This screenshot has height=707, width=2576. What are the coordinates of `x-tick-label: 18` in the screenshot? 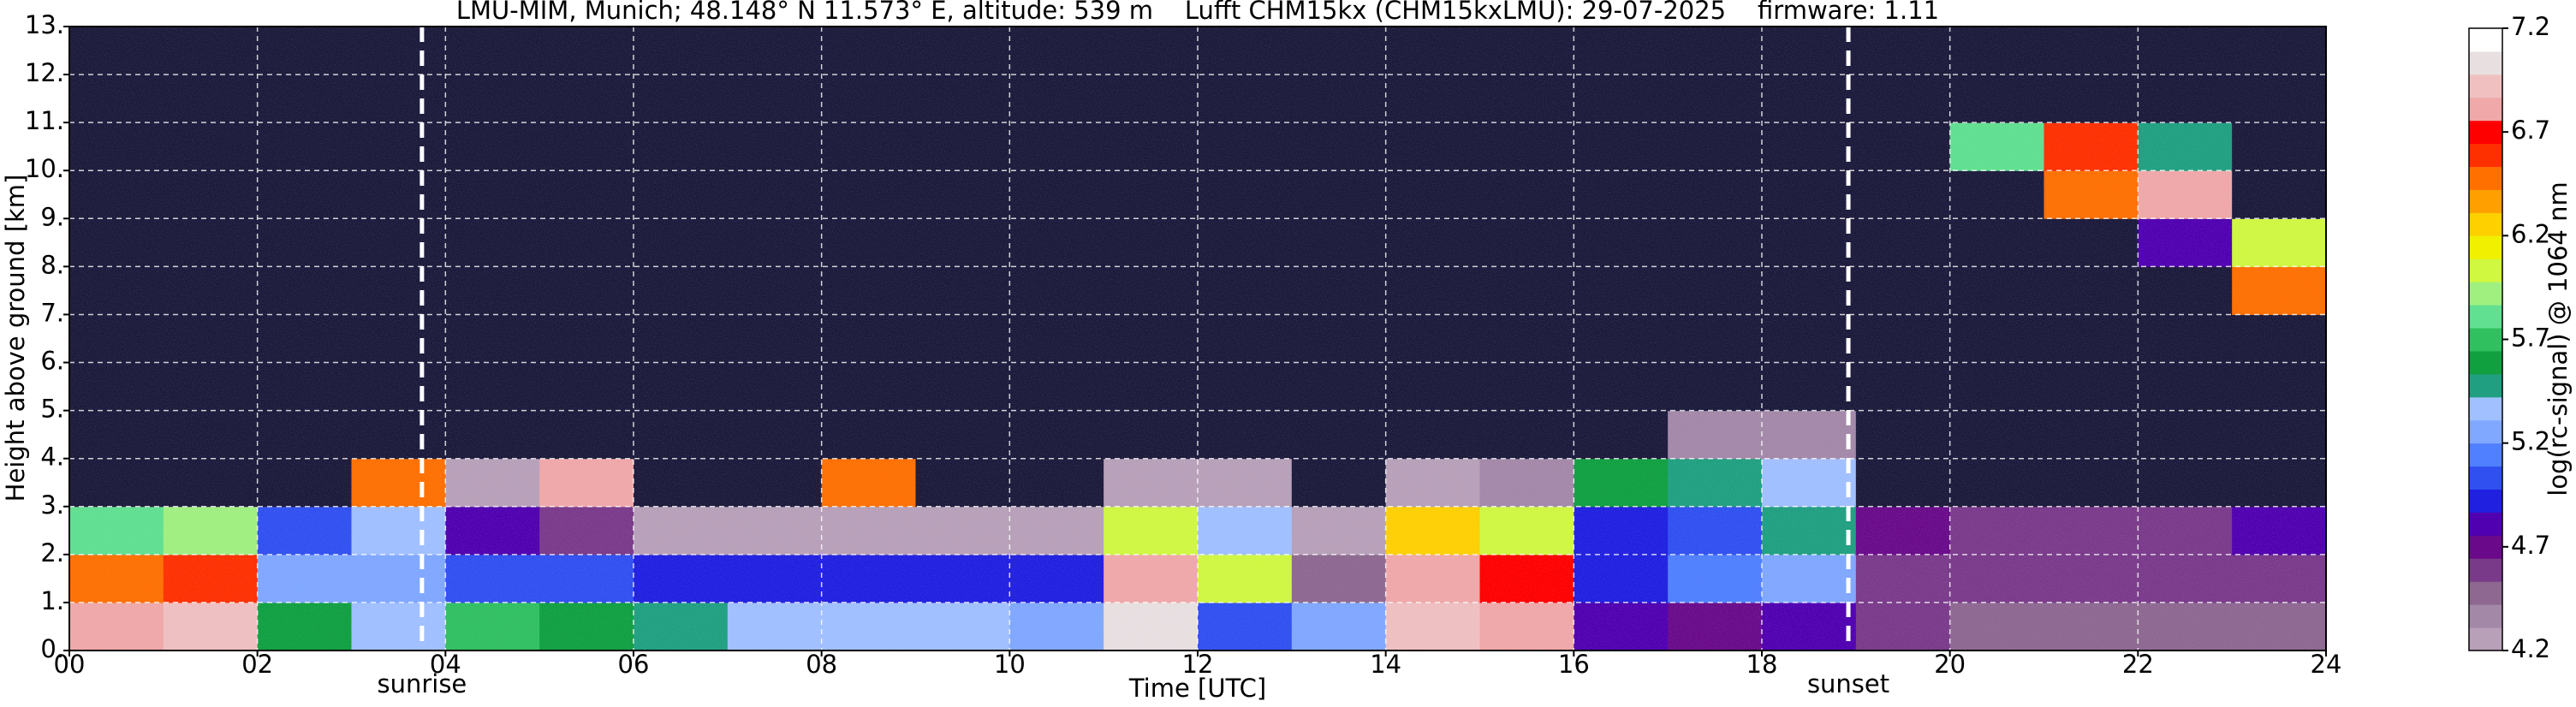 It's located at (1762, 664).